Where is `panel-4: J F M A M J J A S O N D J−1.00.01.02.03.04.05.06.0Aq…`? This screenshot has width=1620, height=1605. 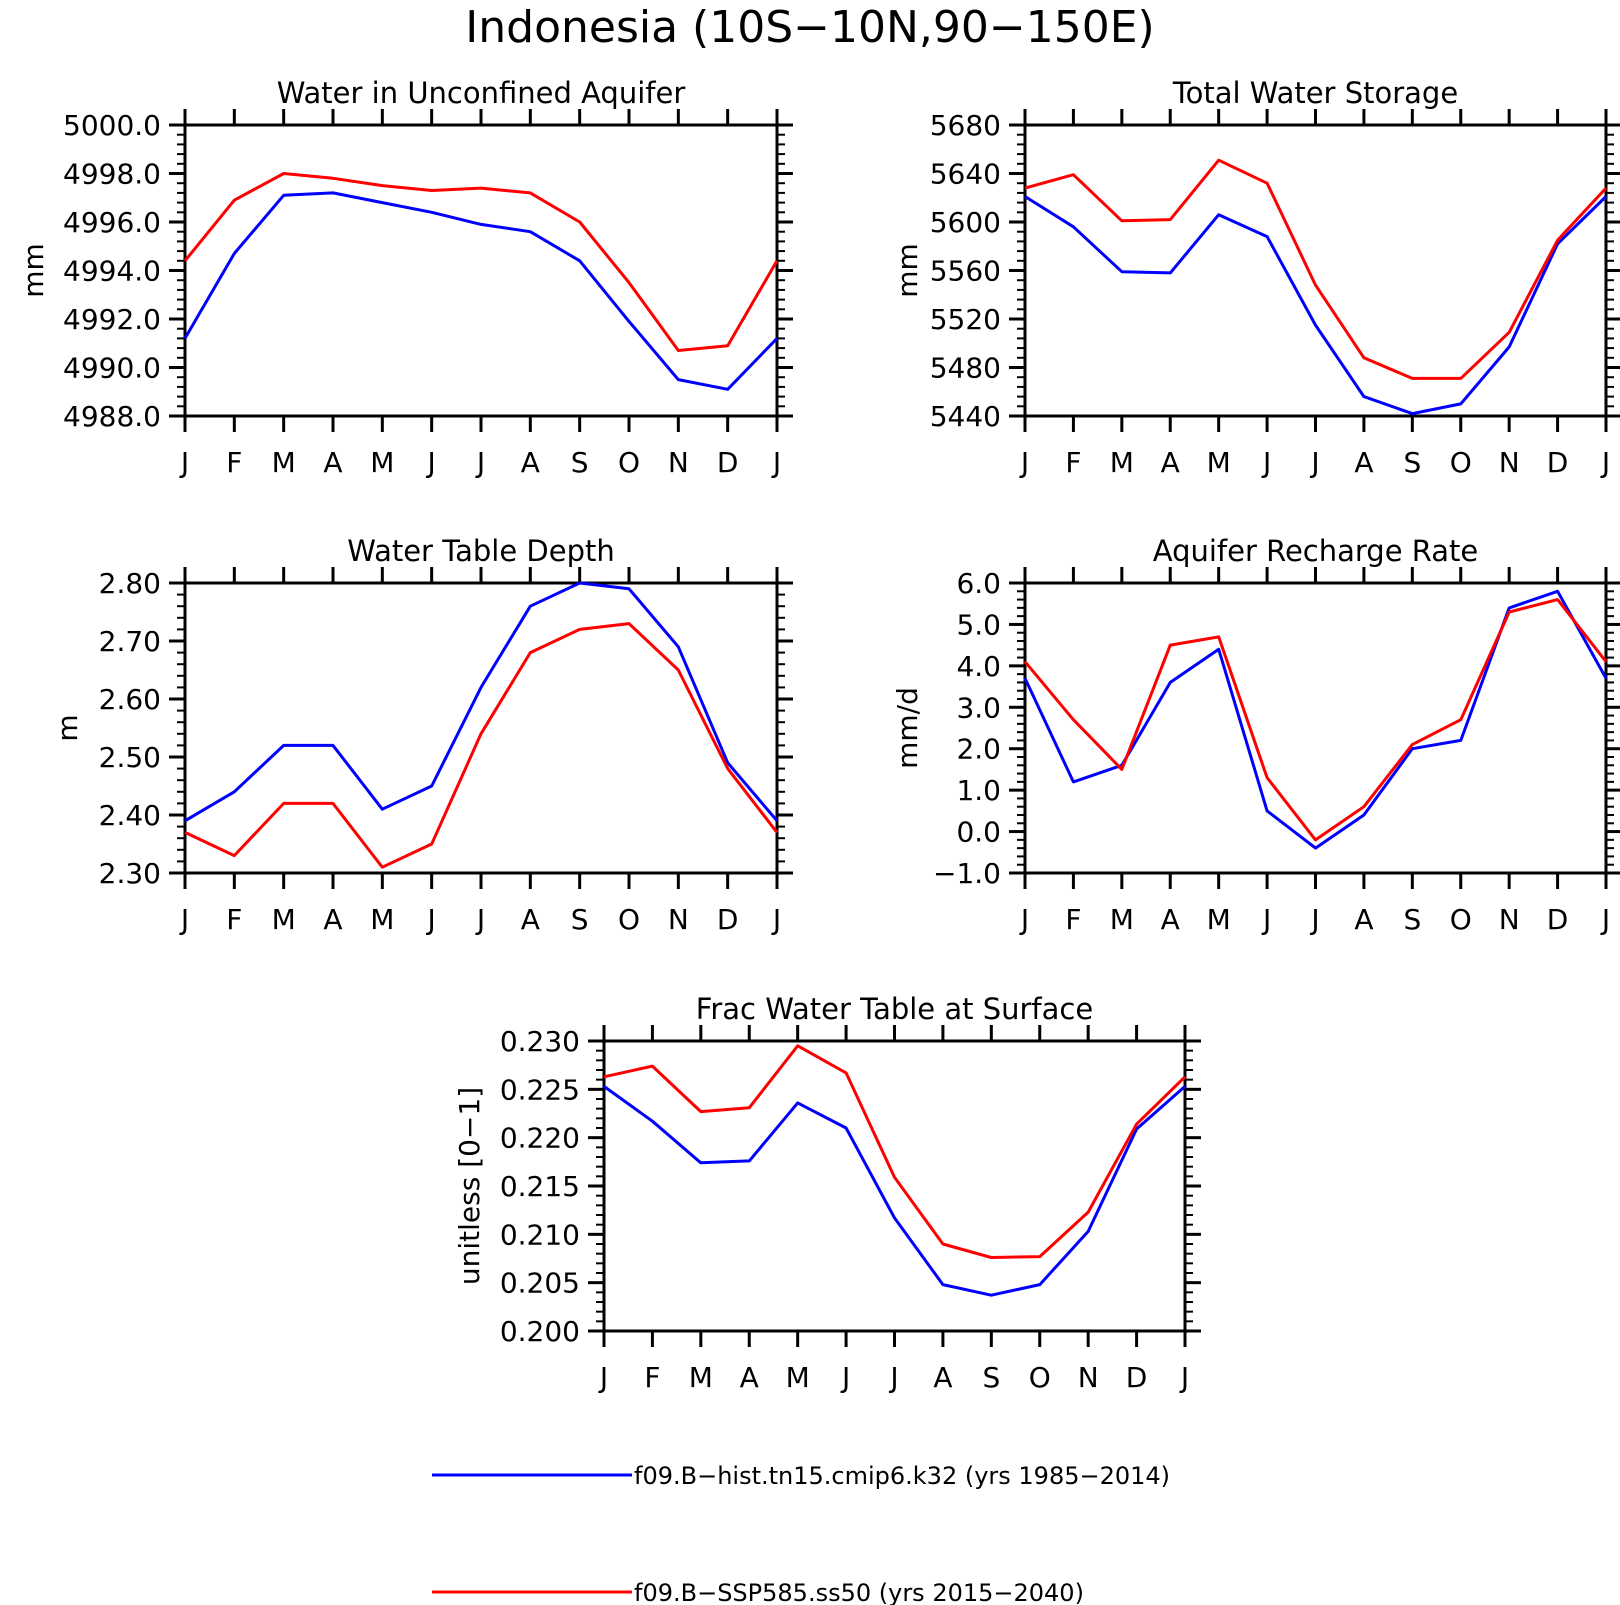 panel-4: J F M A M J J A S O N D J−1.00.01.02.03.04.05.06.0Aq… is located at coordinates (1255, 735).